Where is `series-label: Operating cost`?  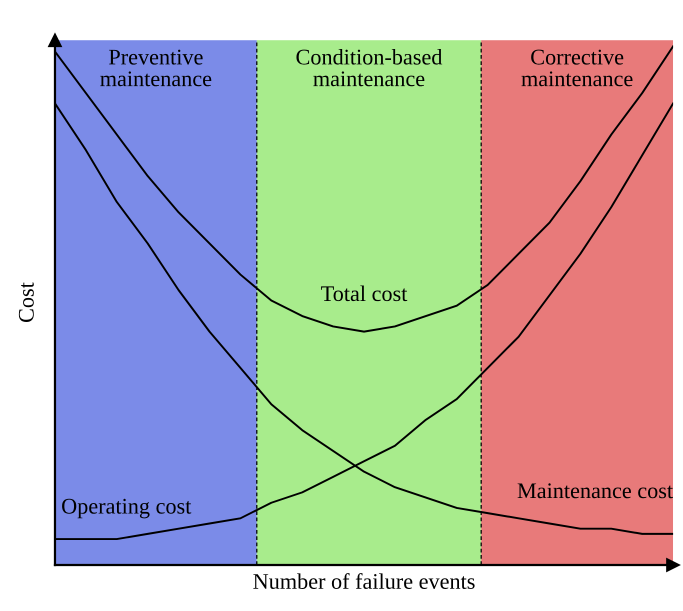 series-label: Operating cost is located at coordinates (127, 508).